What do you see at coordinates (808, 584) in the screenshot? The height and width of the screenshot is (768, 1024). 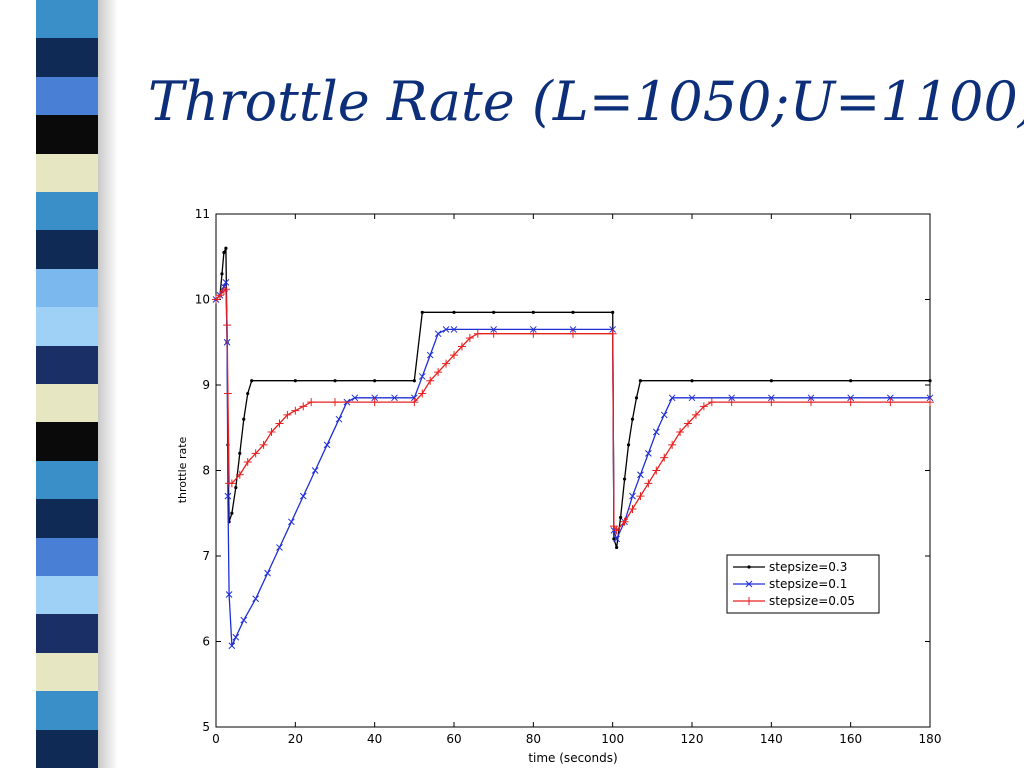 I see `legend-label: stepsize=0.1` at bounding box center [808, 584].